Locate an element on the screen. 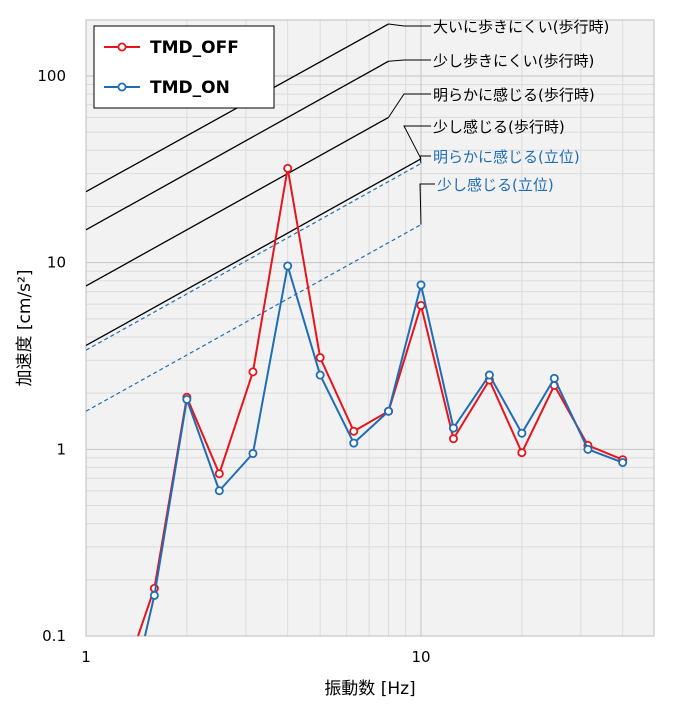 Image resolution: width=680 pixels, height=704 pixels. legend: TMD_OFF TMD_ON is located at coordinates (184, 67).